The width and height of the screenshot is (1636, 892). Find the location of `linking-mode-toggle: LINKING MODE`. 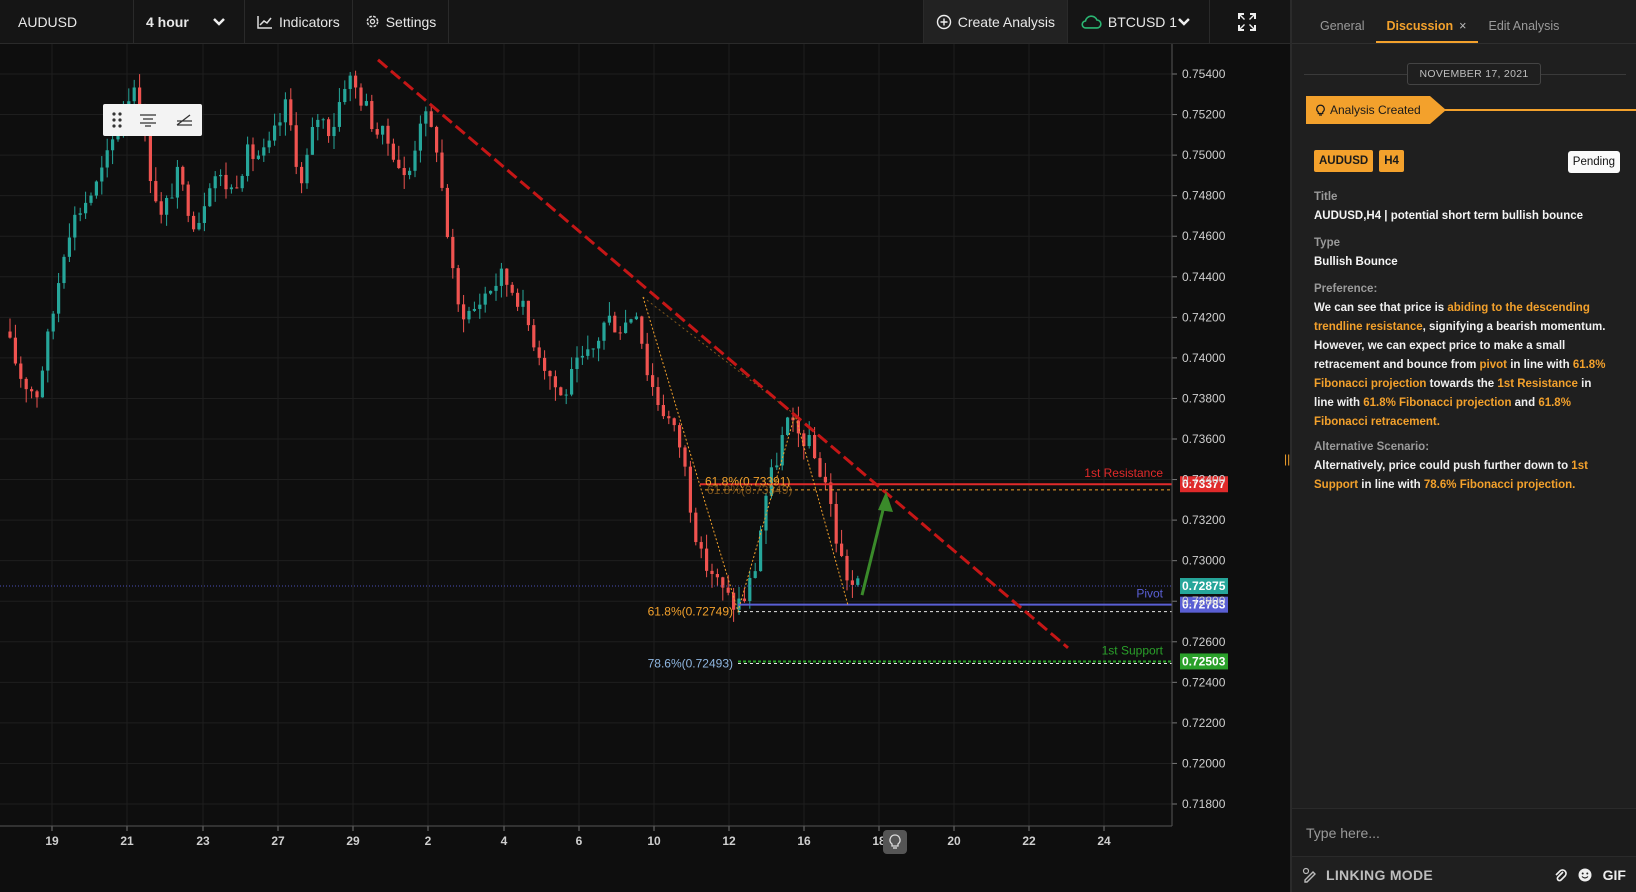

linking-mode-toggle: LINKING MODE is located at coordinates (1427, 875).